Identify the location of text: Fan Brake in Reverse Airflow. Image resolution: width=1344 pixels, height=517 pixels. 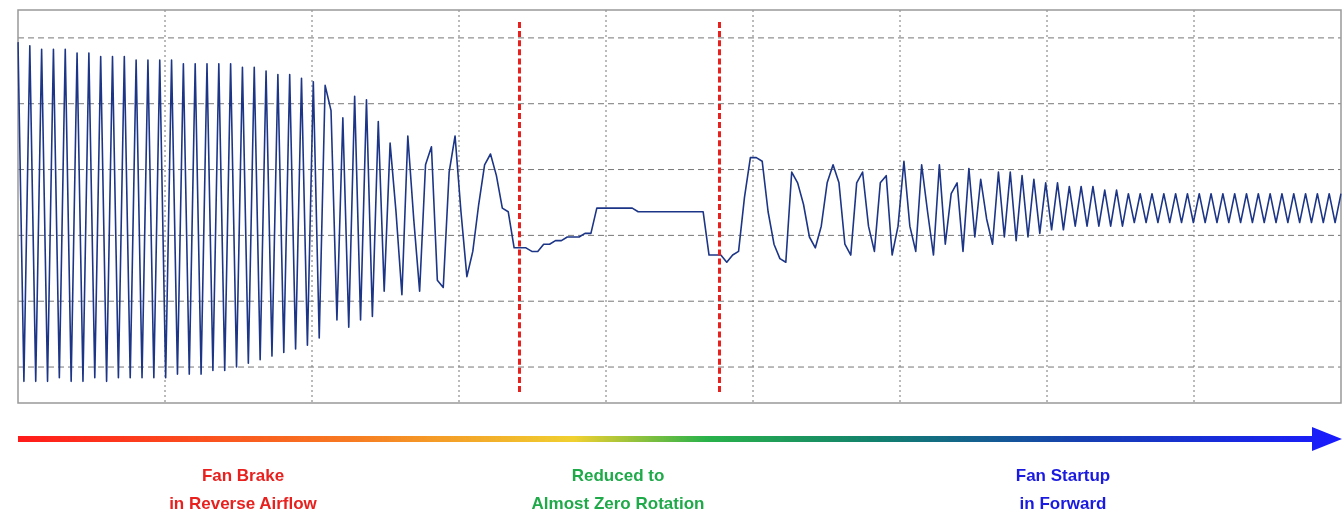
(243, 490).